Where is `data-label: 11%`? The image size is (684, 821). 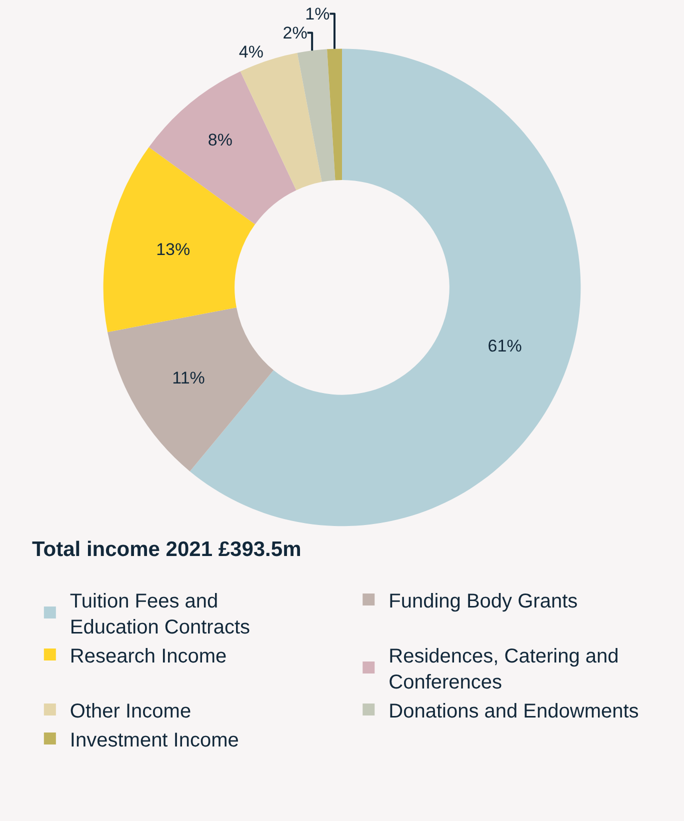
data-label: 11% is located at coordinates (188, 378).